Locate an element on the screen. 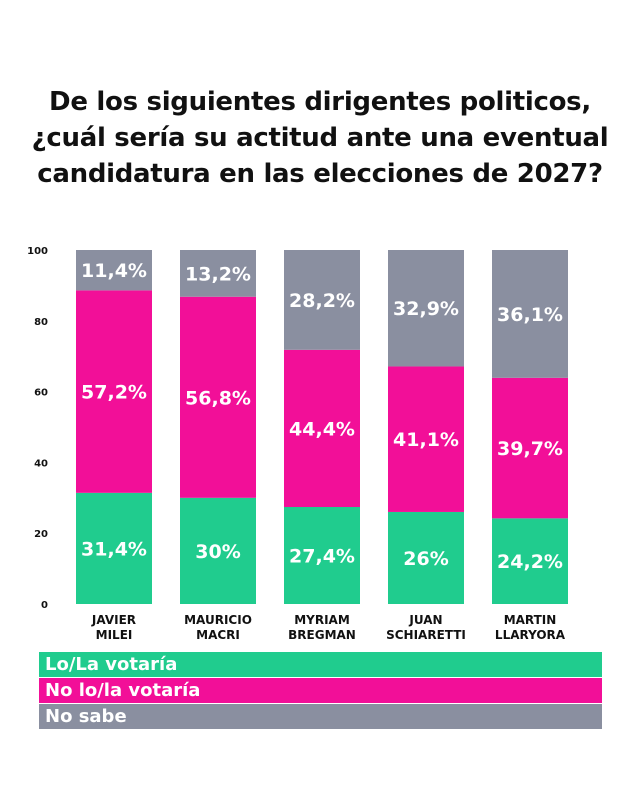  bar-value-label: 41,1% is located at coordinates (426, 440).